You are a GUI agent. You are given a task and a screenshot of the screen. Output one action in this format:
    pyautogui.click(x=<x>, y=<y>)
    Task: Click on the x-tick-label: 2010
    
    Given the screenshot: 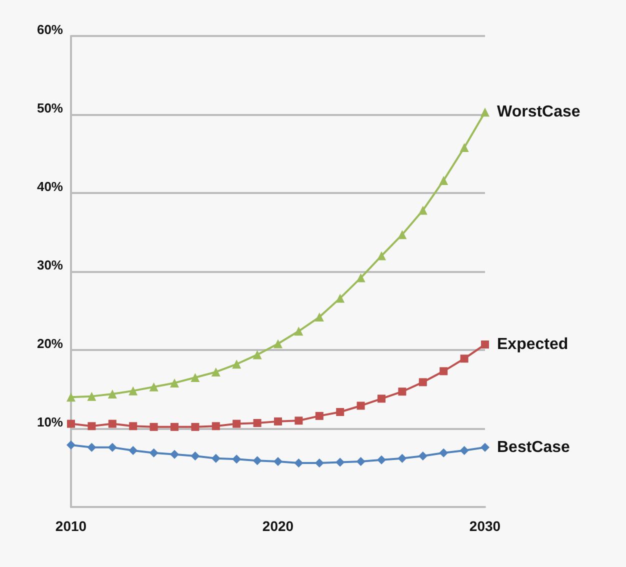 What is the action you would take?
    pyautogui.click(x=71, y=526)
    